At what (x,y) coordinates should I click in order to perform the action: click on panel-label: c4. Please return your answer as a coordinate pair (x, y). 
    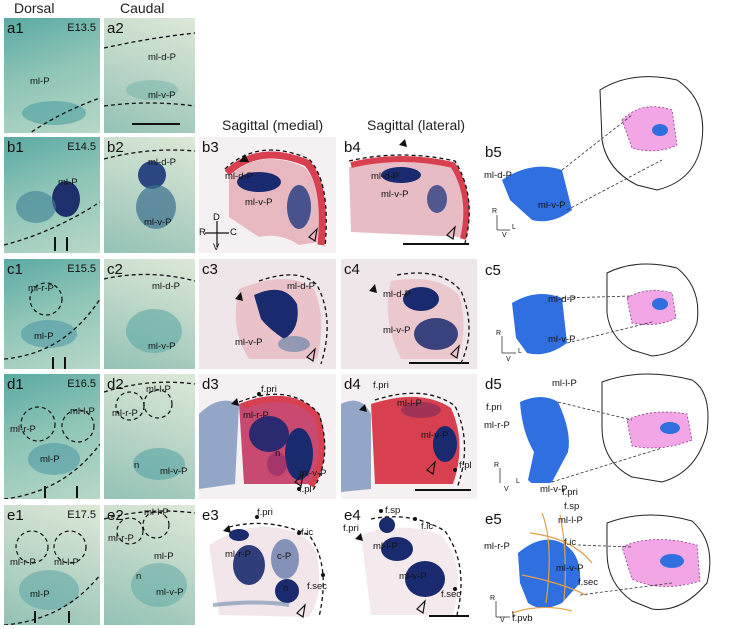
    Looking at the image, I should click on (352, 269).